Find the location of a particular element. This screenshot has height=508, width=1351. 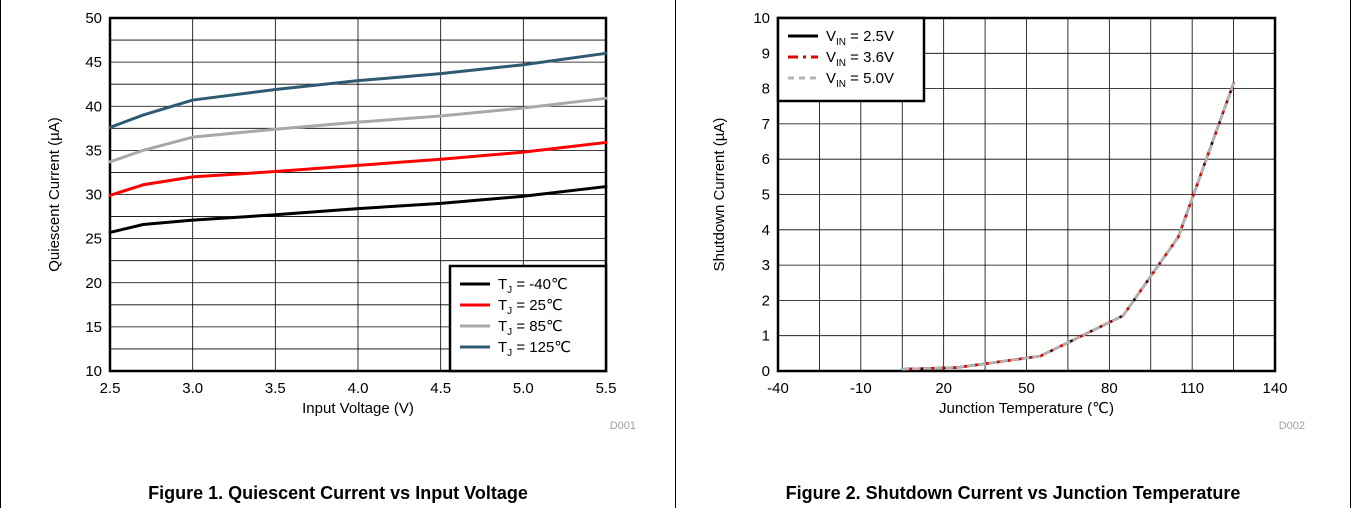

x-tick-label: 4.5 is located at coordinates (440, 388).